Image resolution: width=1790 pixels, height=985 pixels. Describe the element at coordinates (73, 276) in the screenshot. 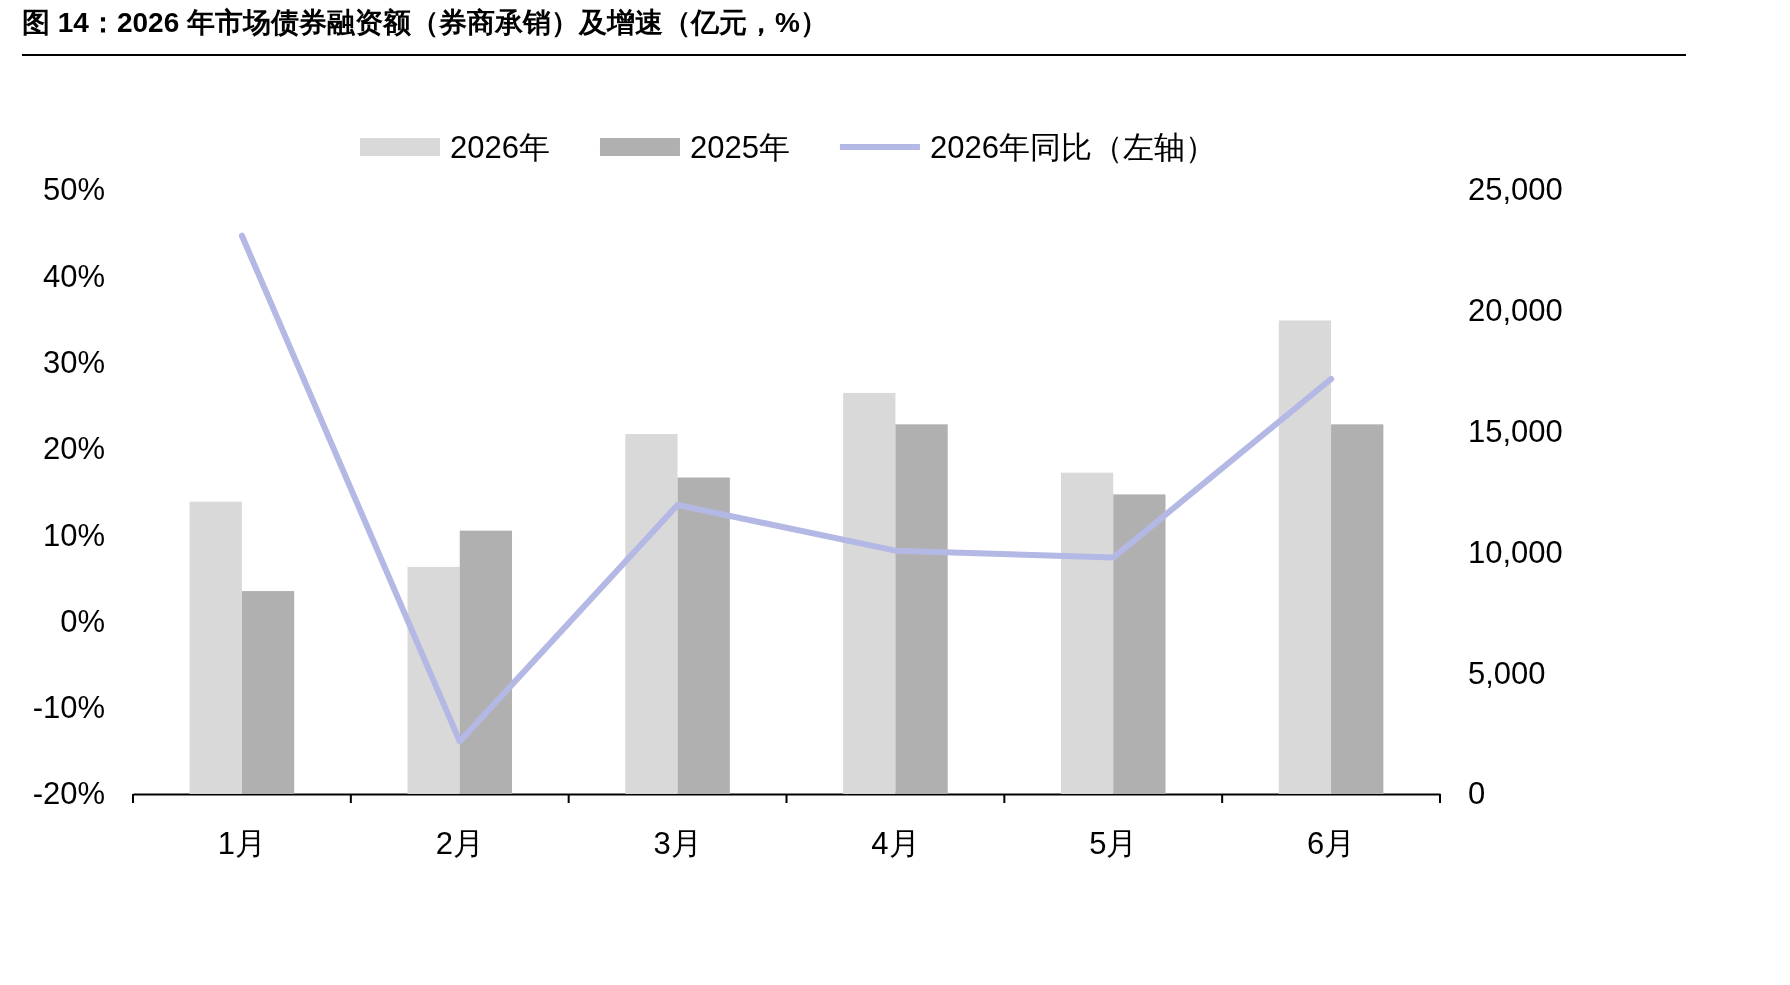

I see `y-tick-label: 40%` at that location.